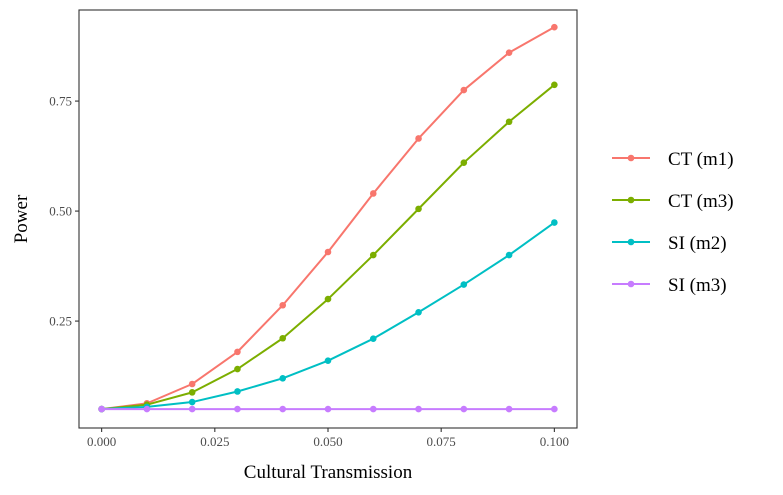 The width and height of the screenshot is (783, 495). I want to click on legend-label: SI (m3), so click(697, 285).